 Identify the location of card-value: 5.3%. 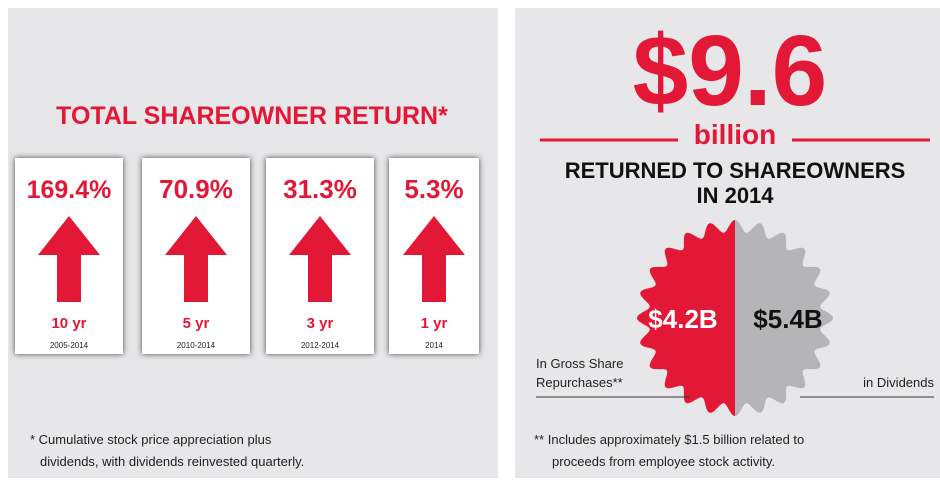
(433, 189).